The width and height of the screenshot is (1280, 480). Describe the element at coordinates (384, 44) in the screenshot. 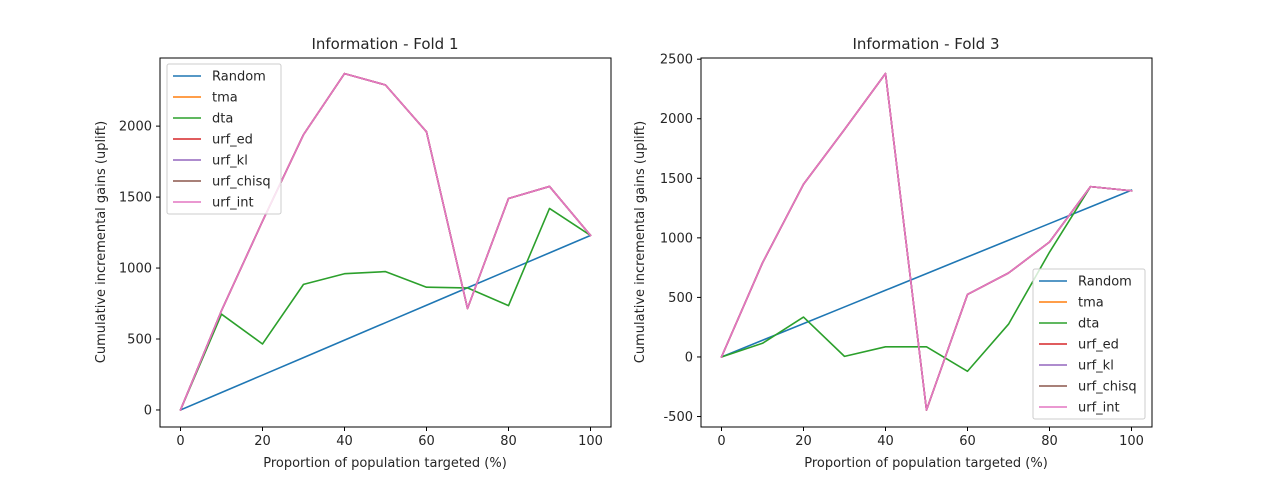

I see `chart-title: Information - Fold 1` at that location.